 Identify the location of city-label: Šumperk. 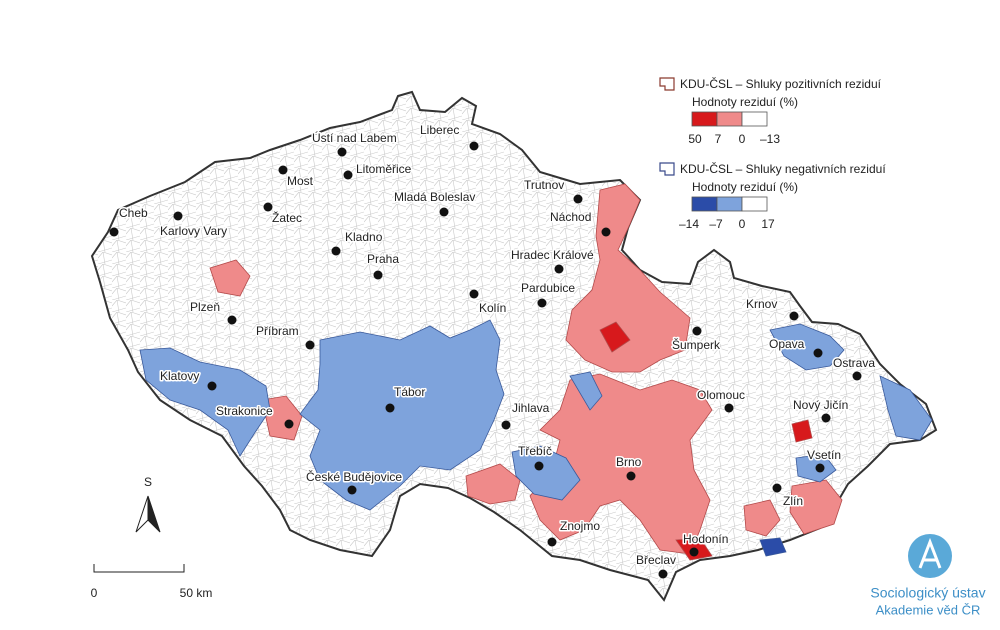
(696, 344).